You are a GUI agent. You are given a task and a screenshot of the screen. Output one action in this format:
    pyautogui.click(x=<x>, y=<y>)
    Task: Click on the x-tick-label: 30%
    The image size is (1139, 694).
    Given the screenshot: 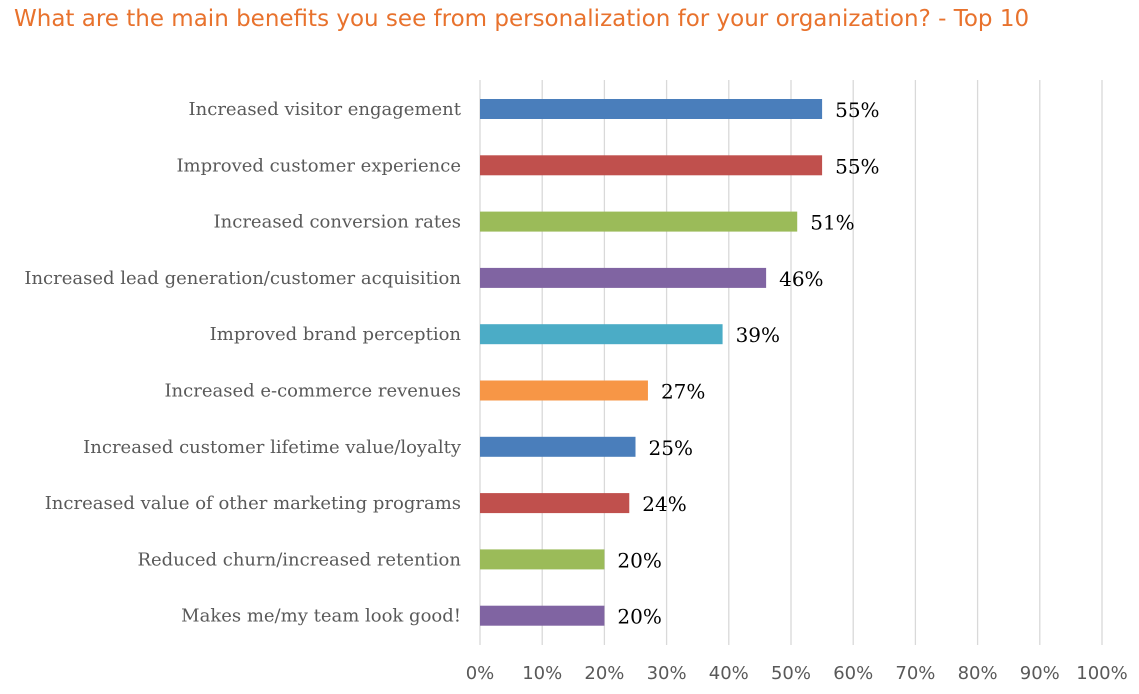 What is the action you would take?
    pyautogui.click(x=667, y=673)
    